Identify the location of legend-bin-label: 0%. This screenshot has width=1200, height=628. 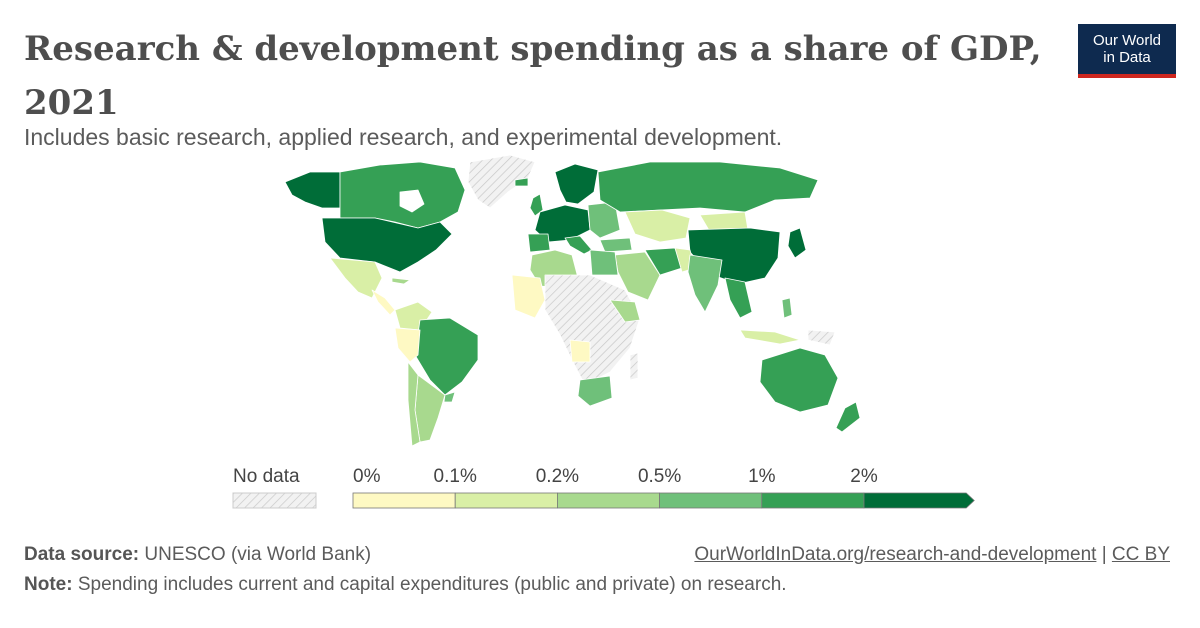
(367, 476).